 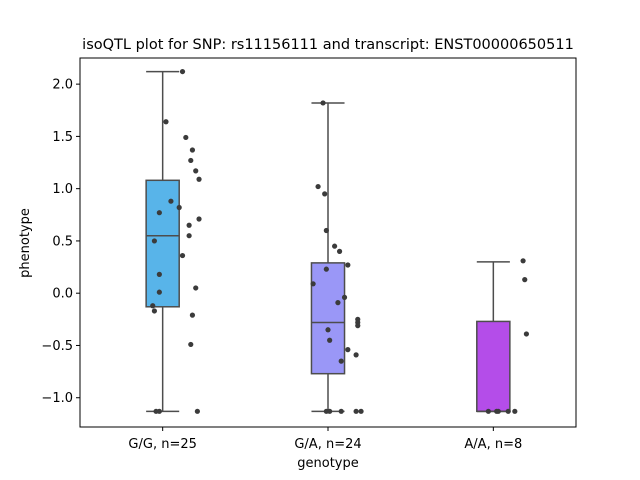 I want to click on y-tick-label: 0.0, so click(x=62, y=294).